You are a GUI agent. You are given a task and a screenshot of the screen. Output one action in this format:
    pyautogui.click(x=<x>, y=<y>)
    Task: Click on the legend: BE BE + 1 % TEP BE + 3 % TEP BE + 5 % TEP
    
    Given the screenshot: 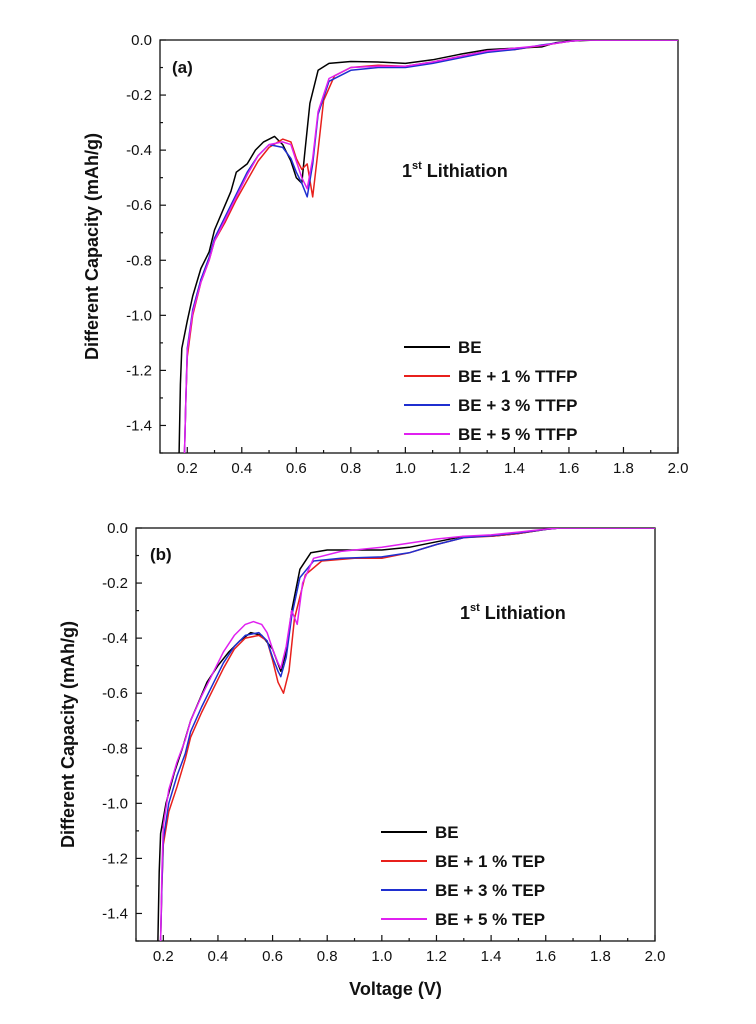 What is the action you would take?
    pyautogui.click(x=463, y=876)
    